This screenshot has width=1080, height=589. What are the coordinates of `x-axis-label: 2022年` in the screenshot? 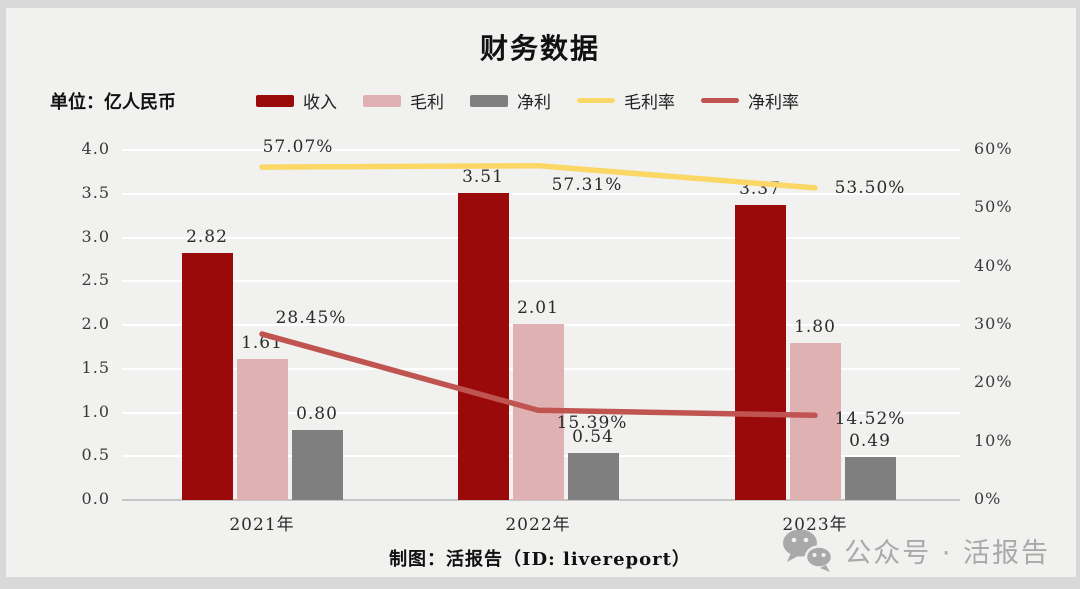 It's located at (538, 525).